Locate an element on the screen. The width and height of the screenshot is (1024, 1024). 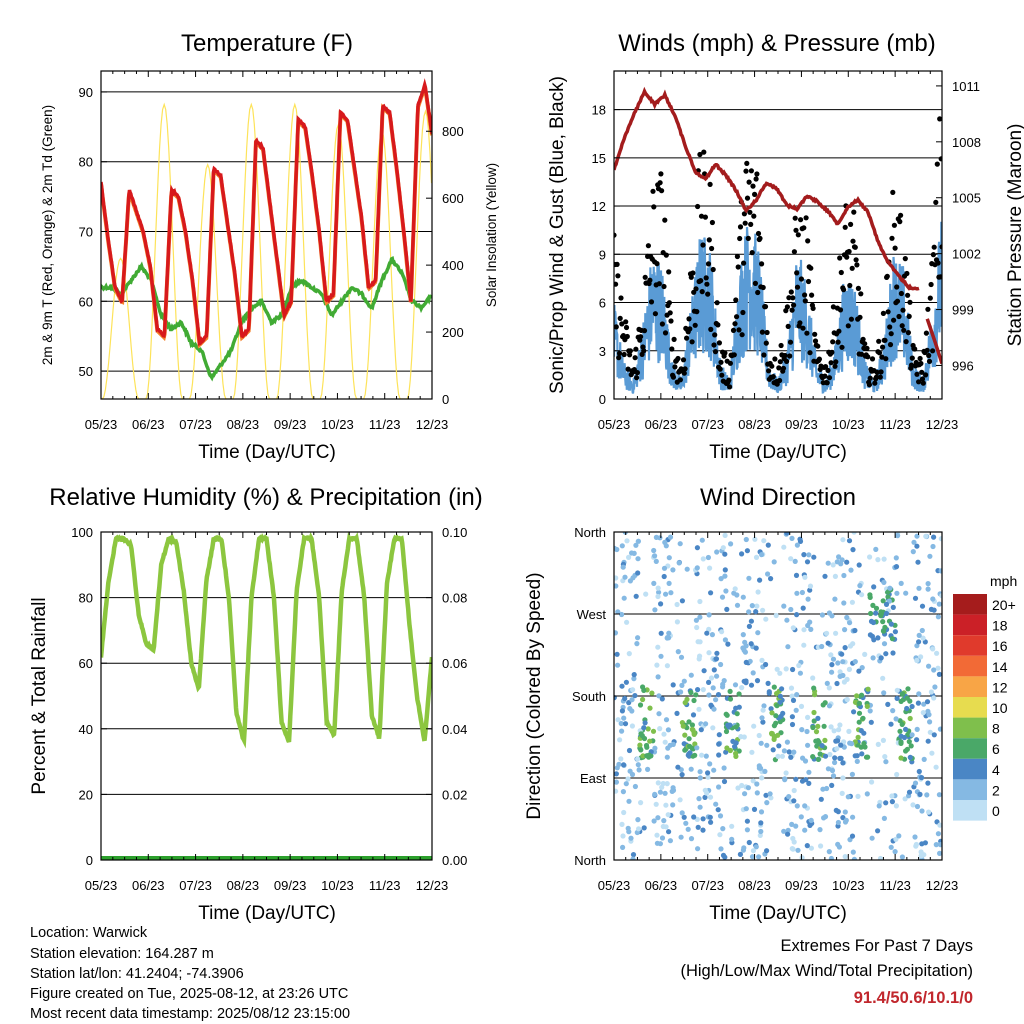
x-tick-label: 08/23 is located at coordinates (243, 885).